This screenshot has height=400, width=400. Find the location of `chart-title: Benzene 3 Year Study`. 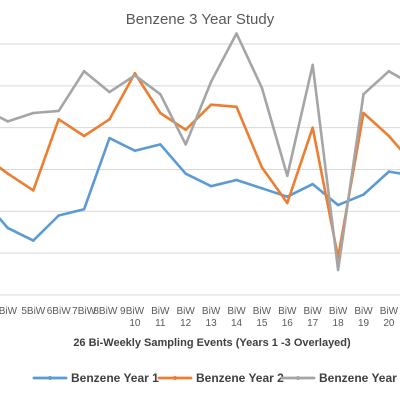

chart-title: Benzene 3 Year Study is located at coordinates (200, 19).